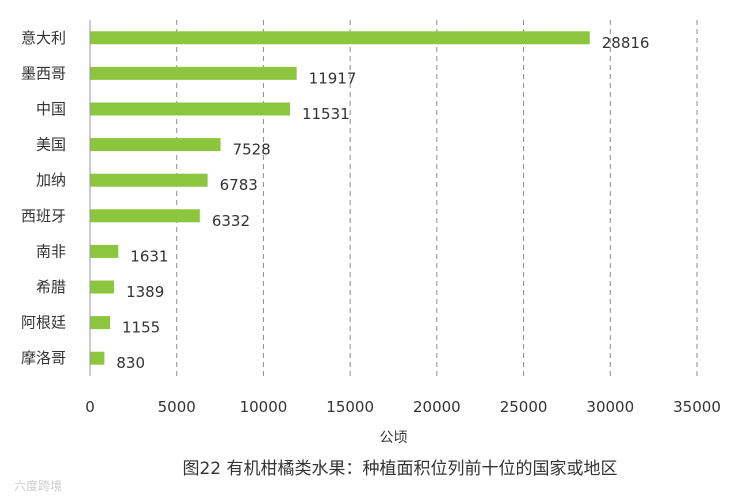  I want to click on data-label: 1631, so click(149, 256).